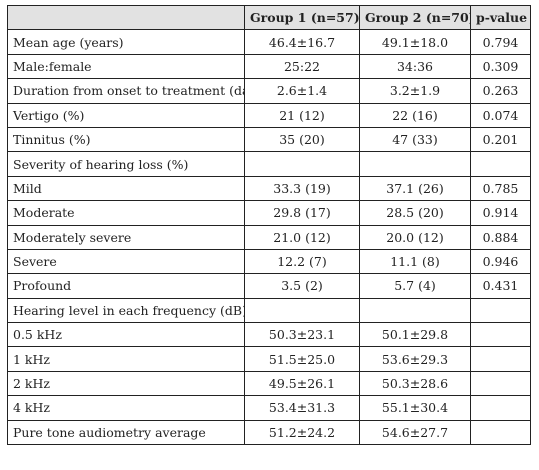 This screenshot has height=470, width=539. What do you see at coordinates (500, 17) in the screenshot?
I see `header-cell: p-value` at bounding box center [500, 17].